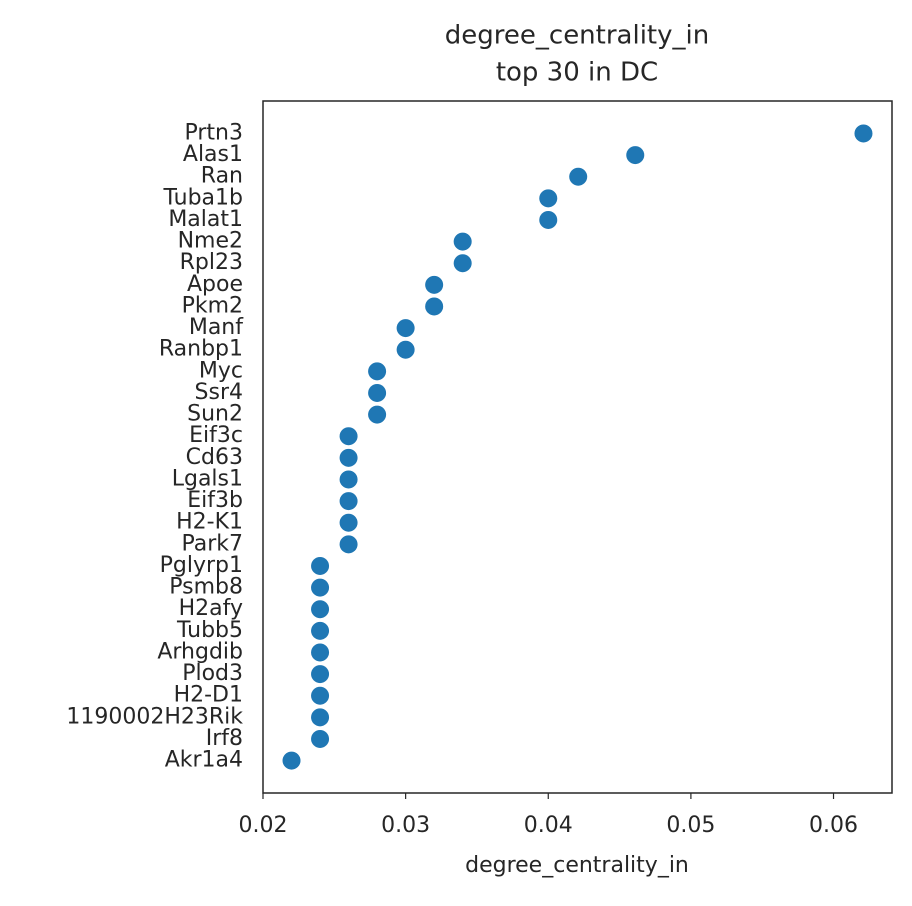 This screenshot has height=906, width=912. I want to click on chart-title: degree_centrality_in, so click(577, 36).